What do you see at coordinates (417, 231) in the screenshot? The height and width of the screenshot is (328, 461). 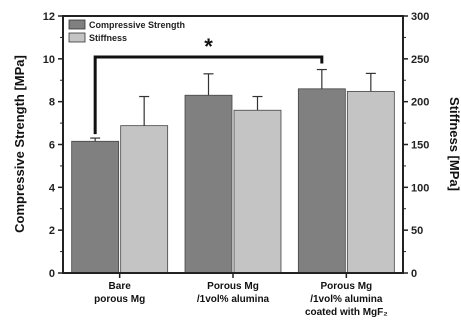 I see `y2-tick-label: 50` at bounding box center [417, 231].